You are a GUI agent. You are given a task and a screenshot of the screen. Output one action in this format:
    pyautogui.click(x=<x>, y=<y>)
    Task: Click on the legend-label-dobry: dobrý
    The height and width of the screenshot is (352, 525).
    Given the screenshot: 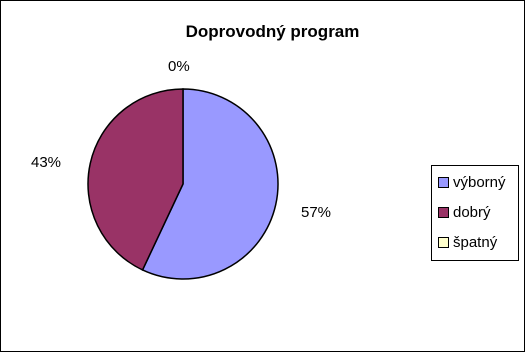 What is the action you would take?
    pyautogui.click(x=472, y=212)
    